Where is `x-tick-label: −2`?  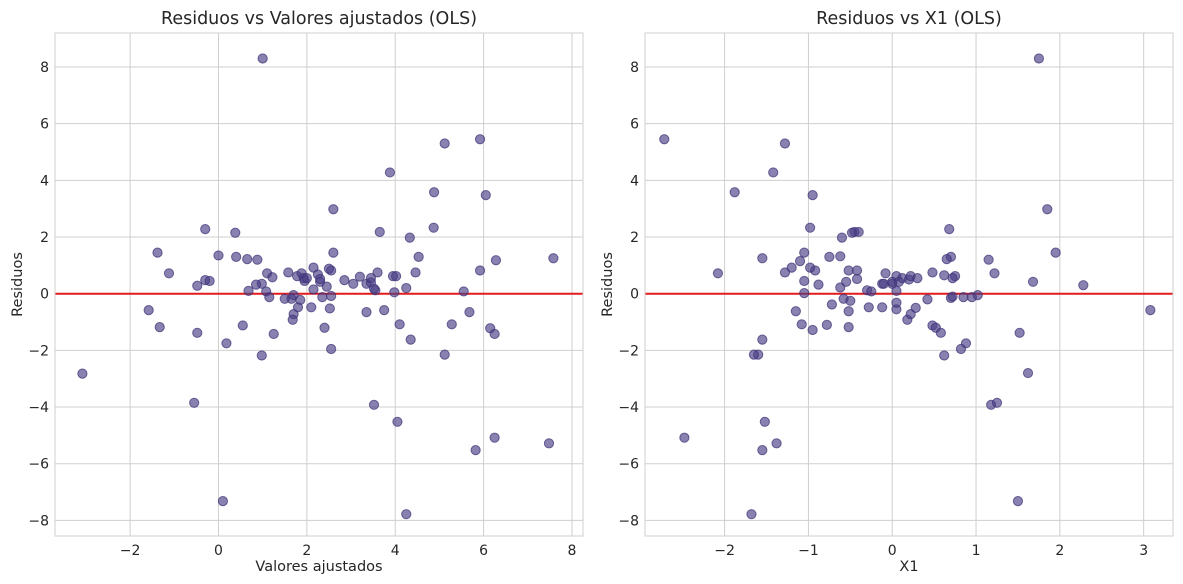
x-tick-label: −2 is located at coordinates (130, 551).